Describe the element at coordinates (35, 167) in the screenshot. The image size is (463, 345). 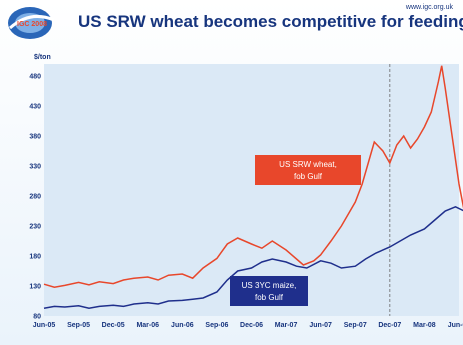
I see `y-tick-label: 330` at that location.